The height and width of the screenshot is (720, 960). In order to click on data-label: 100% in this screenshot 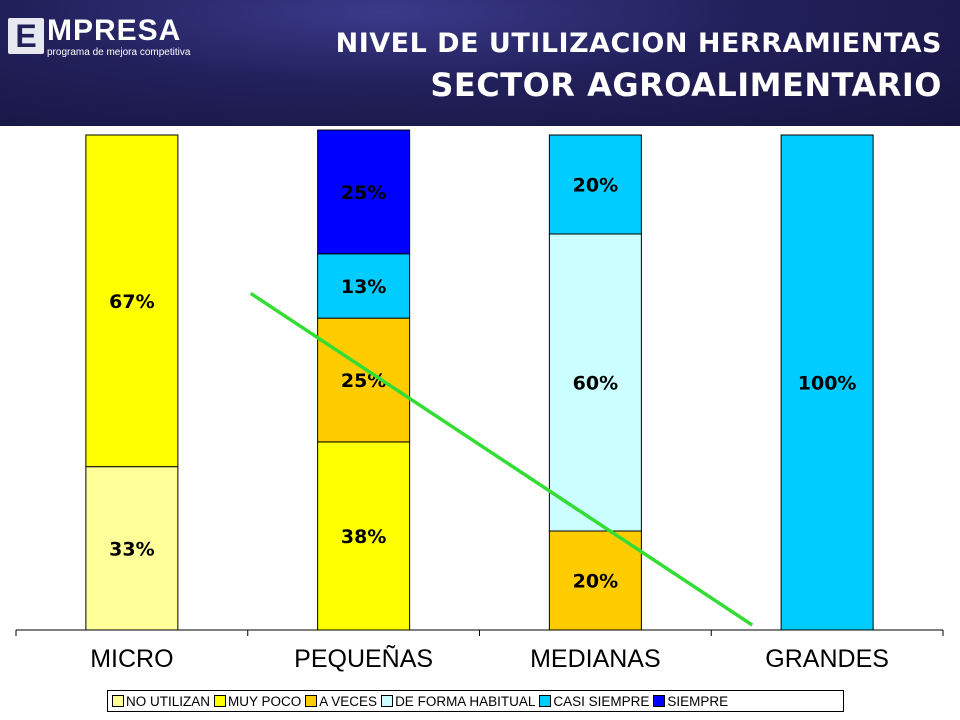, I will do `click(827, 384)`.